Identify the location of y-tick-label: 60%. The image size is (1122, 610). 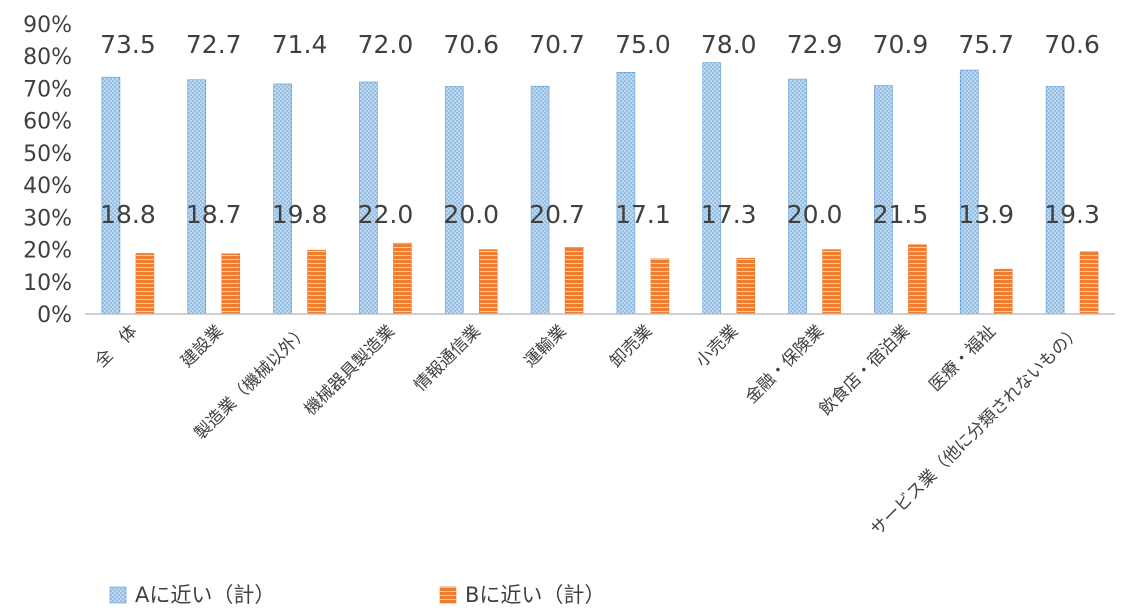
(47, 122).